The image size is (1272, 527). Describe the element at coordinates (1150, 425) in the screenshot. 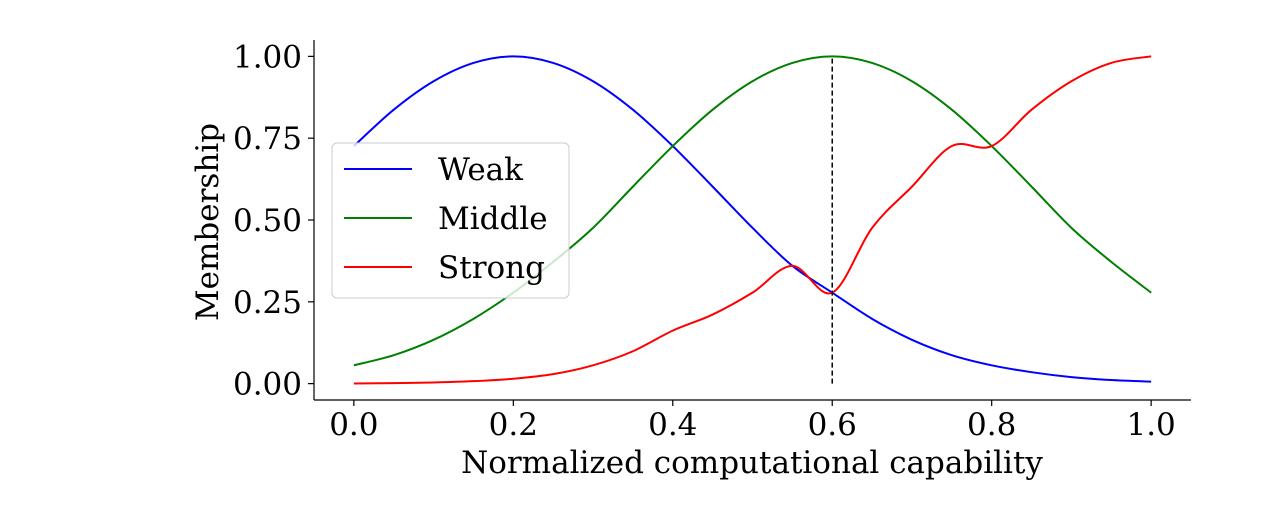

I see `x-tick-label: 1.0` at that location.